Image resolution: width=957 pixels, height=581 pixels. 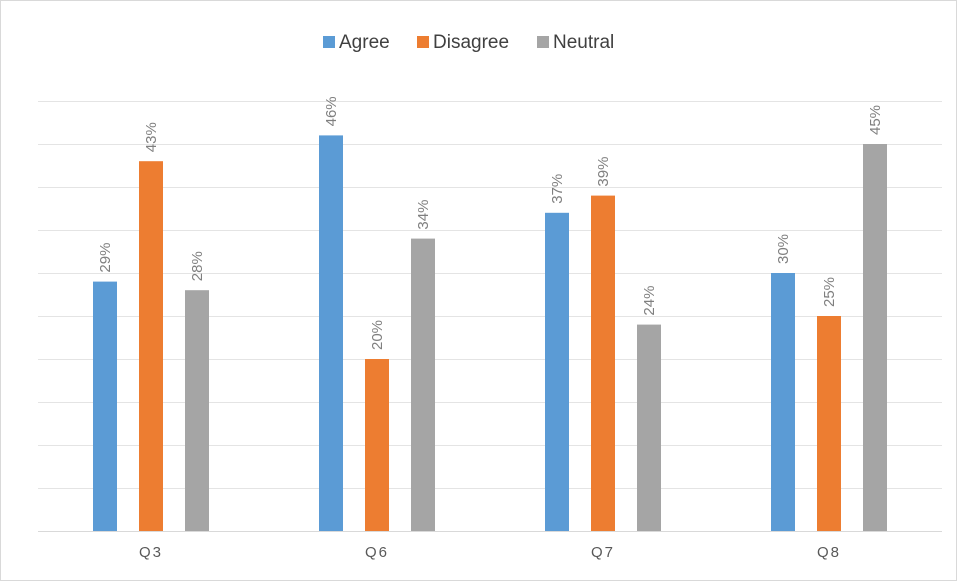 I want to click on data-label: 24%, so click(x=649, y=301).